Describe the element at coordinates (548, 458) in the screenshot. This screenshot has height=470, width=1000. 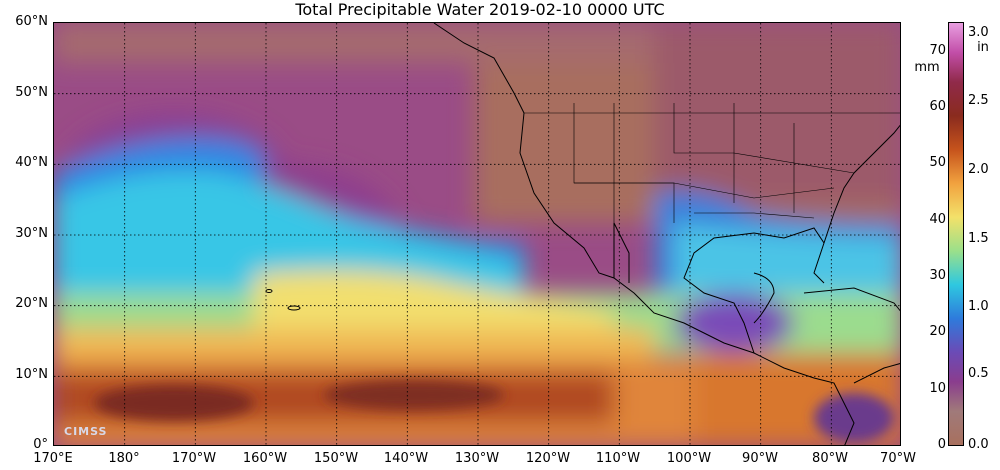
I see `lon-label-120w: 120°W` at that location.